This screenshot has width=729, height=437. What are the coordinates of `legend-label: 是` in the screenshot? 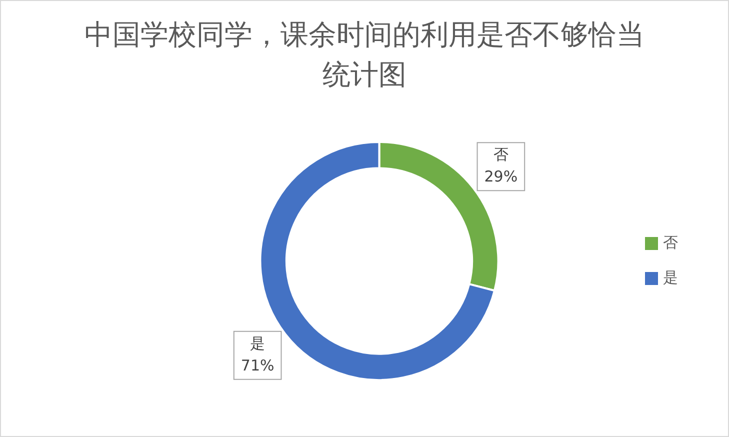 It's located at (670, 277).